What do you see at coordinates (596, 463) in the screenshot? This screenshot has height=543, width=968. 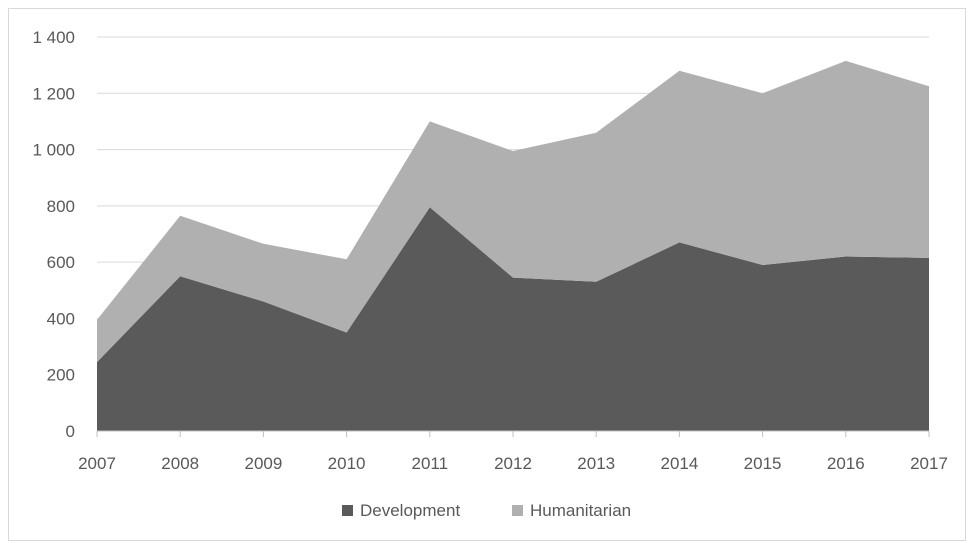 I see `x-tick-label: 2013` at bounding box center [596, 463].